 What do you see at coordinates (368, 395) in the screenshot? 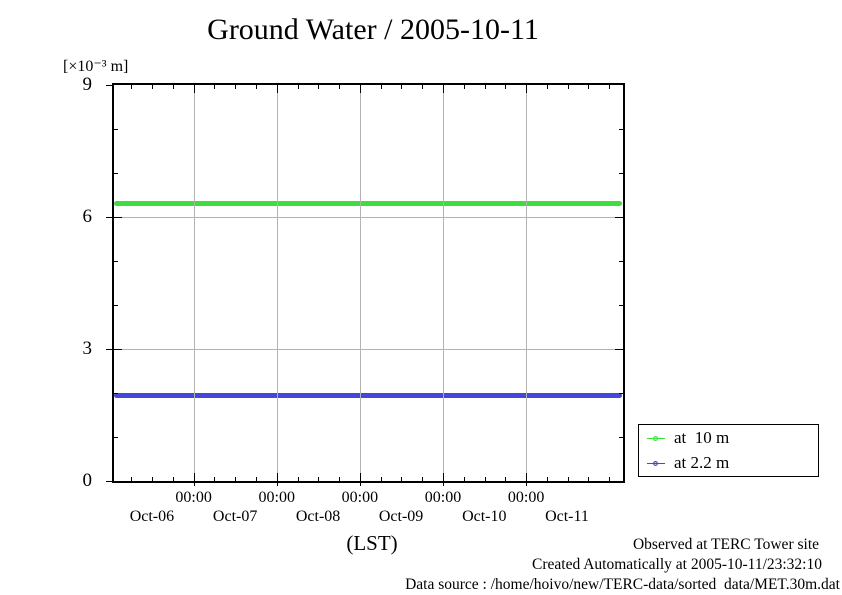
I see `series-line-at-2-2m` at bounding box center [368, 395].